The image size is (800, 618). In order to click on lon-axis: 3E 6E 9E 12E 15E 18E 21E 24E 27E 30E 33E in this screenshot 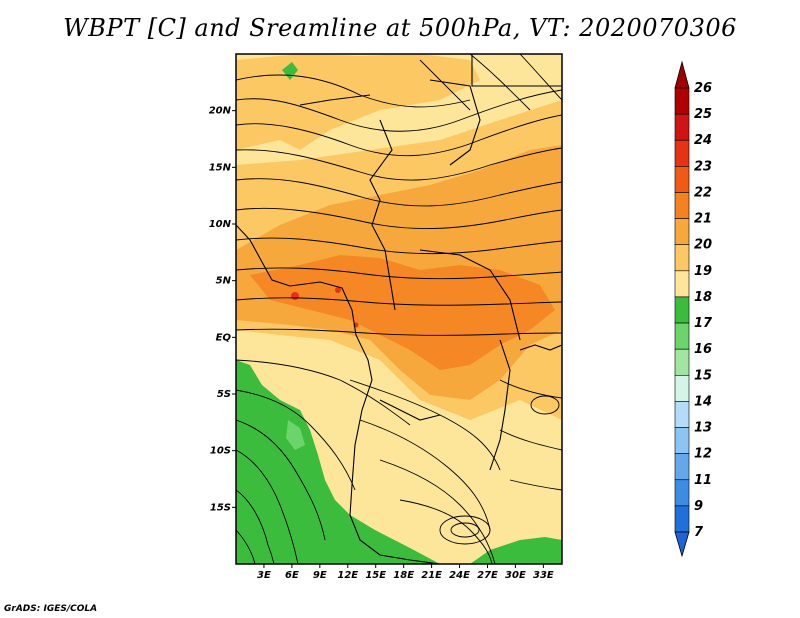, I will do `click(405, 572)`.